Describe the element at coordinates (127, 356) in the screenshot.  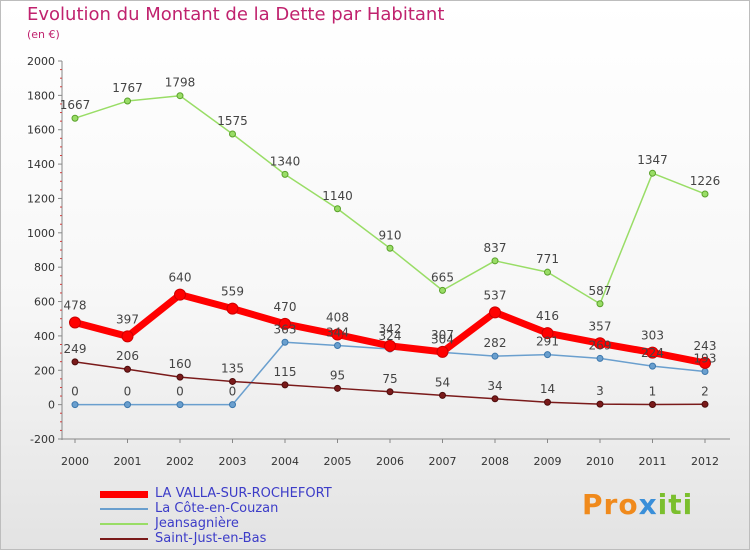
I see `data-label: 206` at that location.